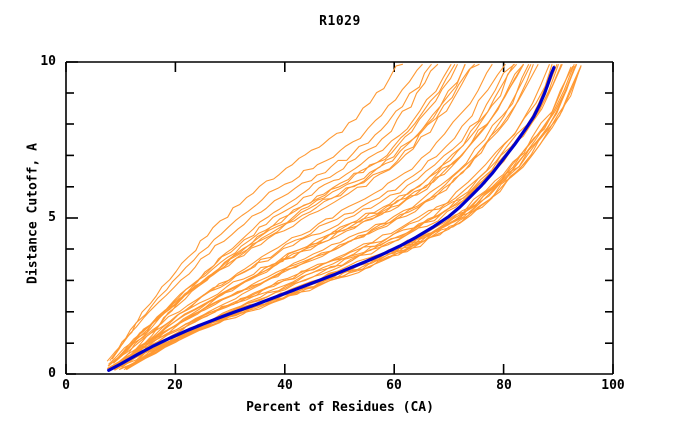 The image size is (680, 440). Describe the element at coordinates (66, 385) in the screenshot. I see `x-tick-label-0: 0` at that location.